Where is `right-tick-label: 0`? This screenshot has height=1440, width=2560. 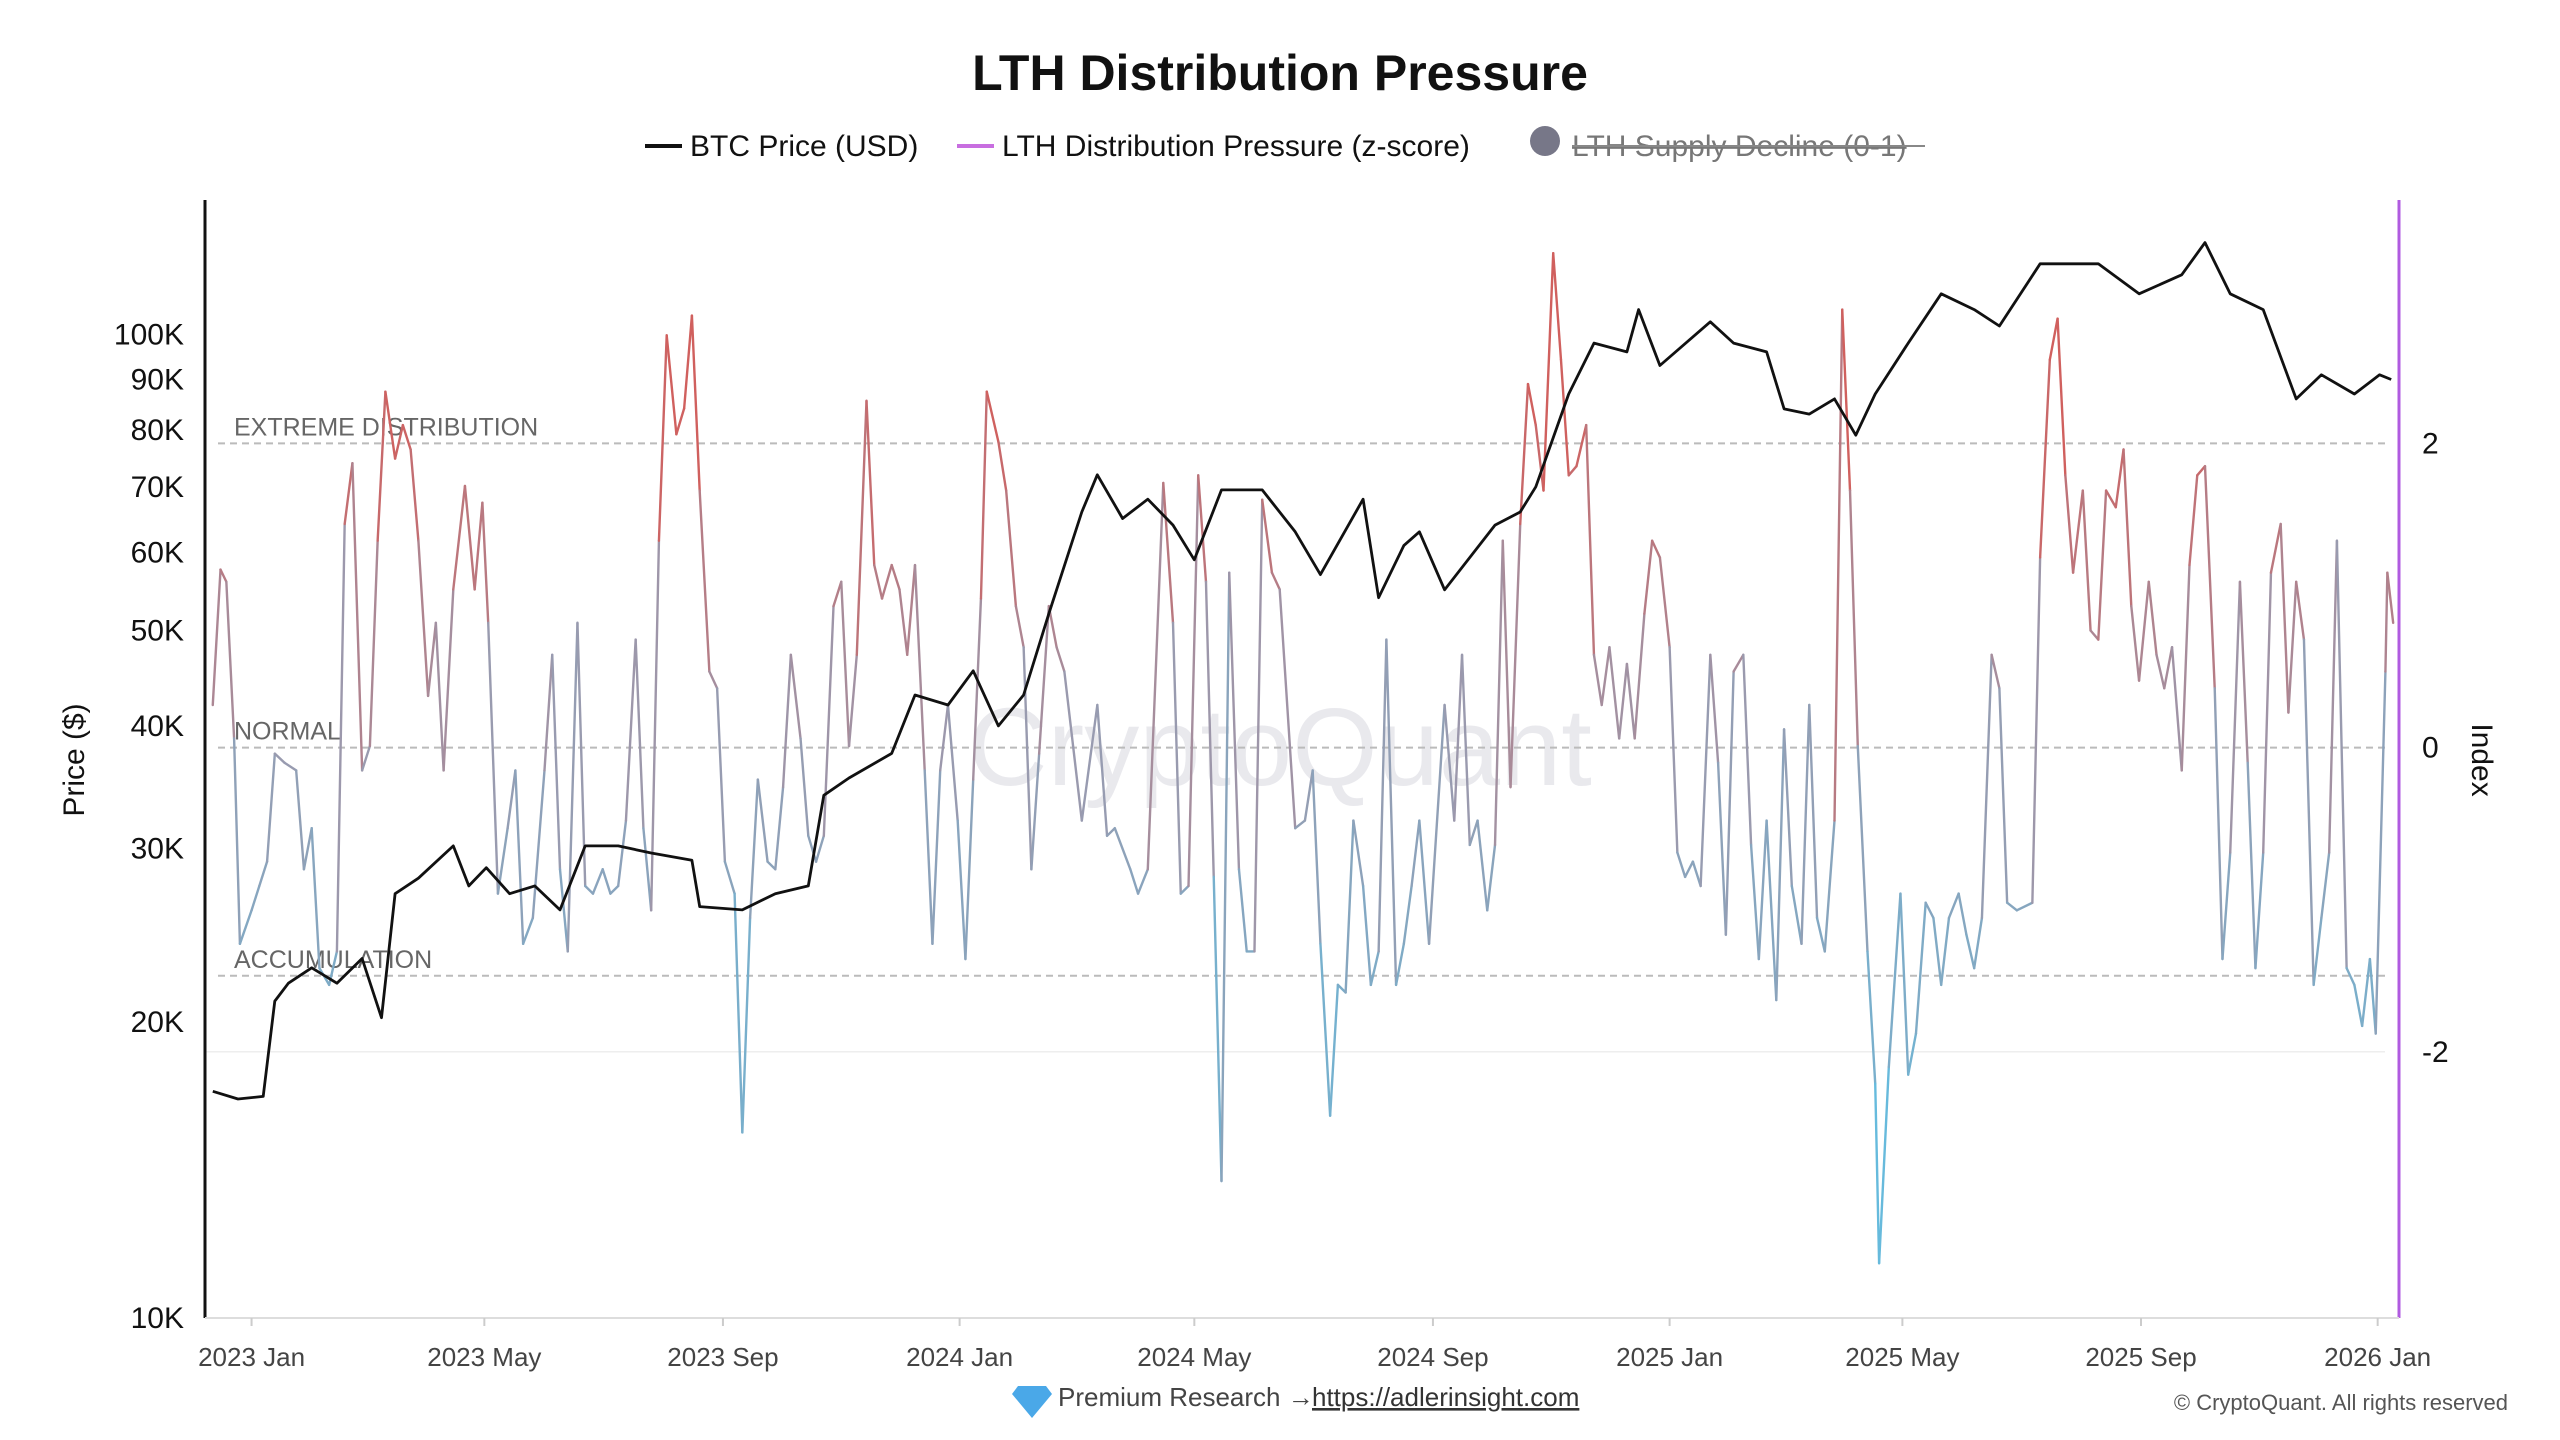
right-tick-label: 0 is located at coordinates (2430, 748).